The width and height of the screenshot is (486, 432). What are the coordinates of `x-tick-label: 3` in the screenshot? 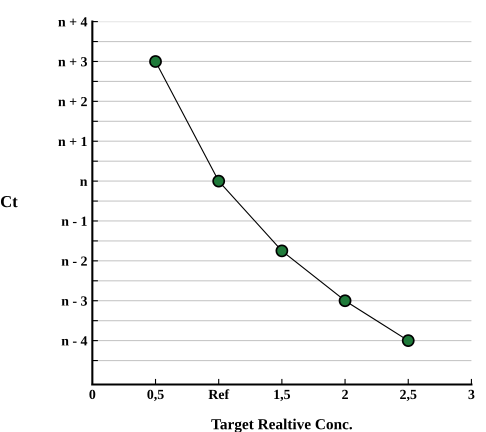 It's located at (471, 395).